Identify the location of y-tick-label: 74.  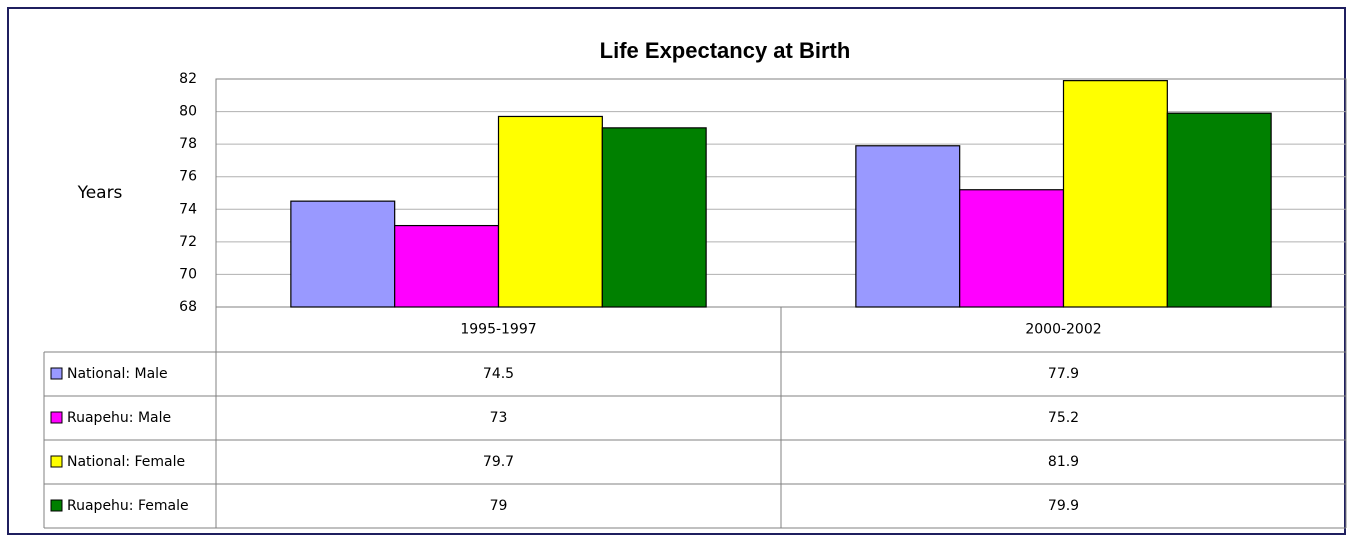
(188, 209).